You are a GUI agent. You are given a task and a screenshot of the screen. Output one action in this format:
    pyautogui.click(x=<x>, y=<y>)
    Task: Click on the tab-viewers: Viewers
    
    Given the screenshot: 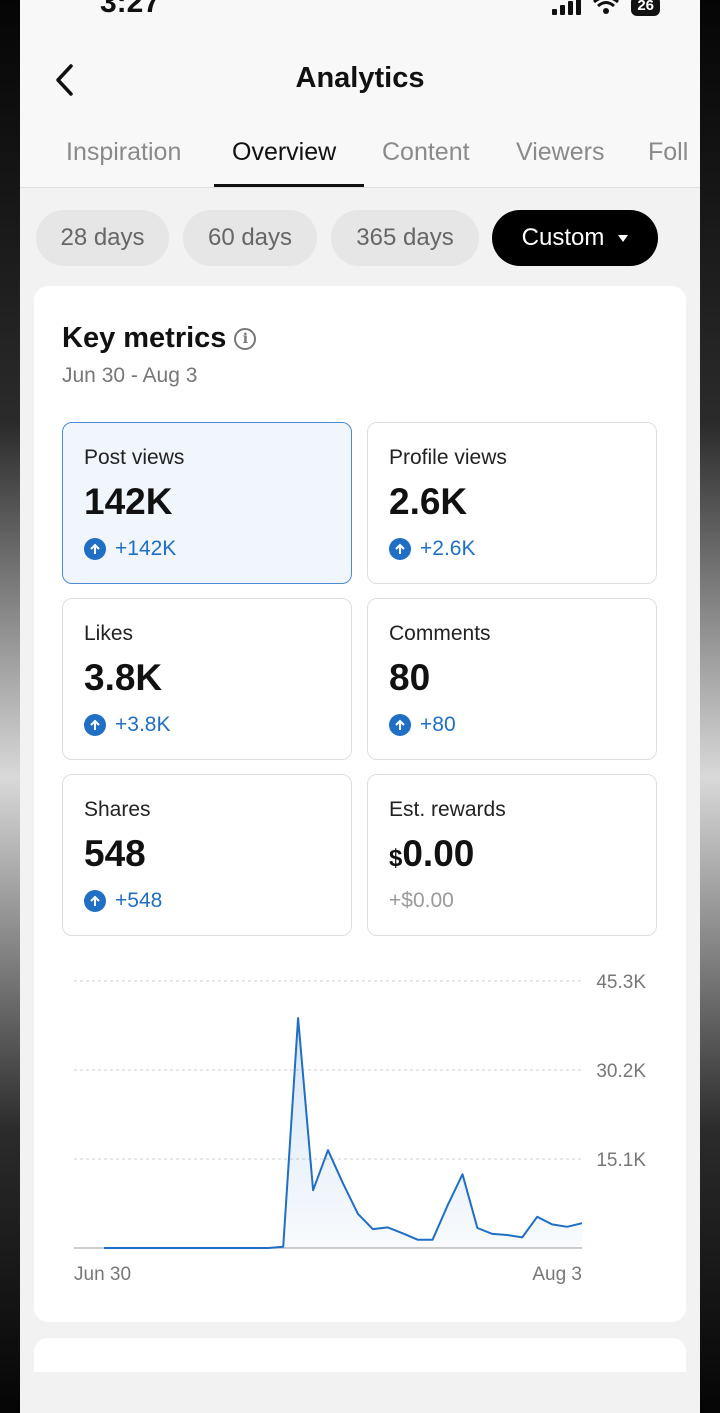 What is the action you would take?
    pyautogui.click(x=560, y=152)
    